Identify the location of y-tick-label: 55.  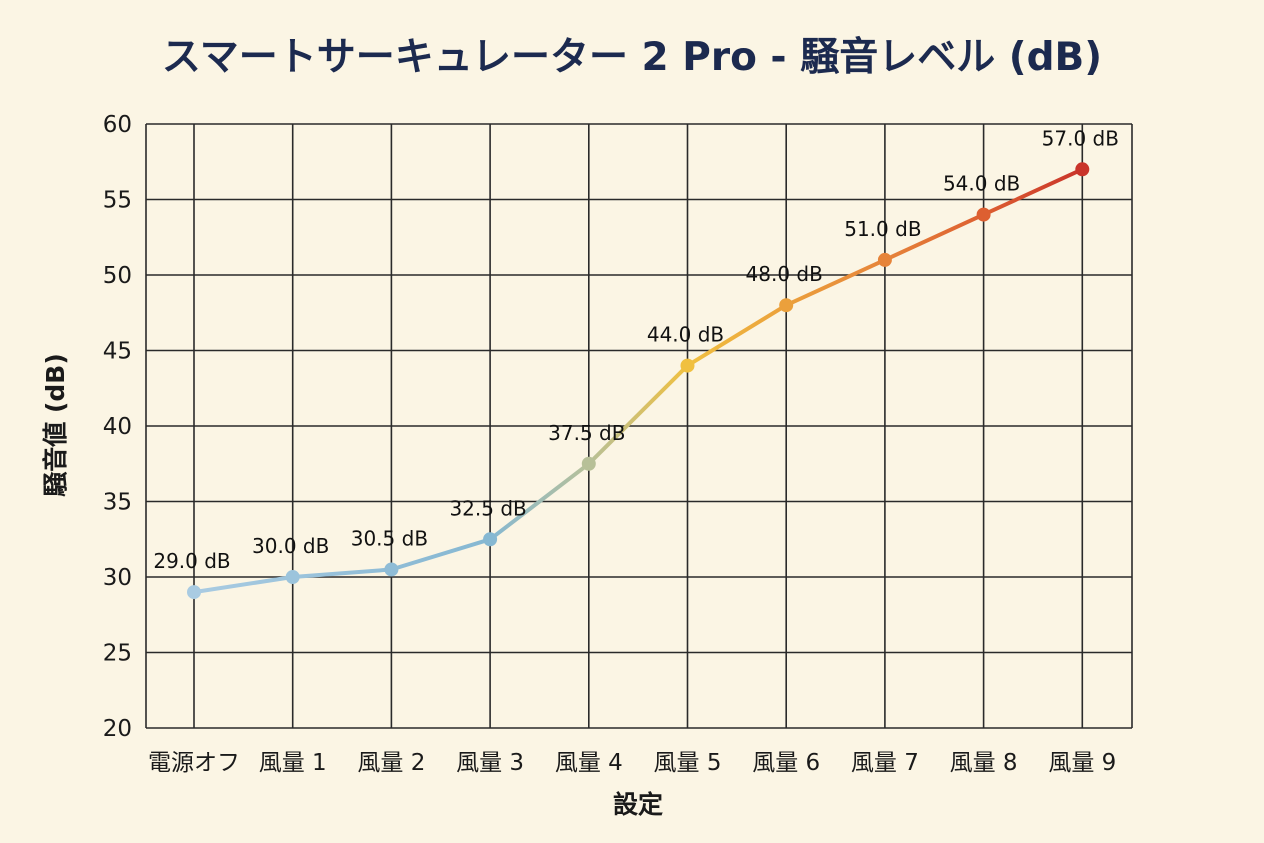
(117, 201).